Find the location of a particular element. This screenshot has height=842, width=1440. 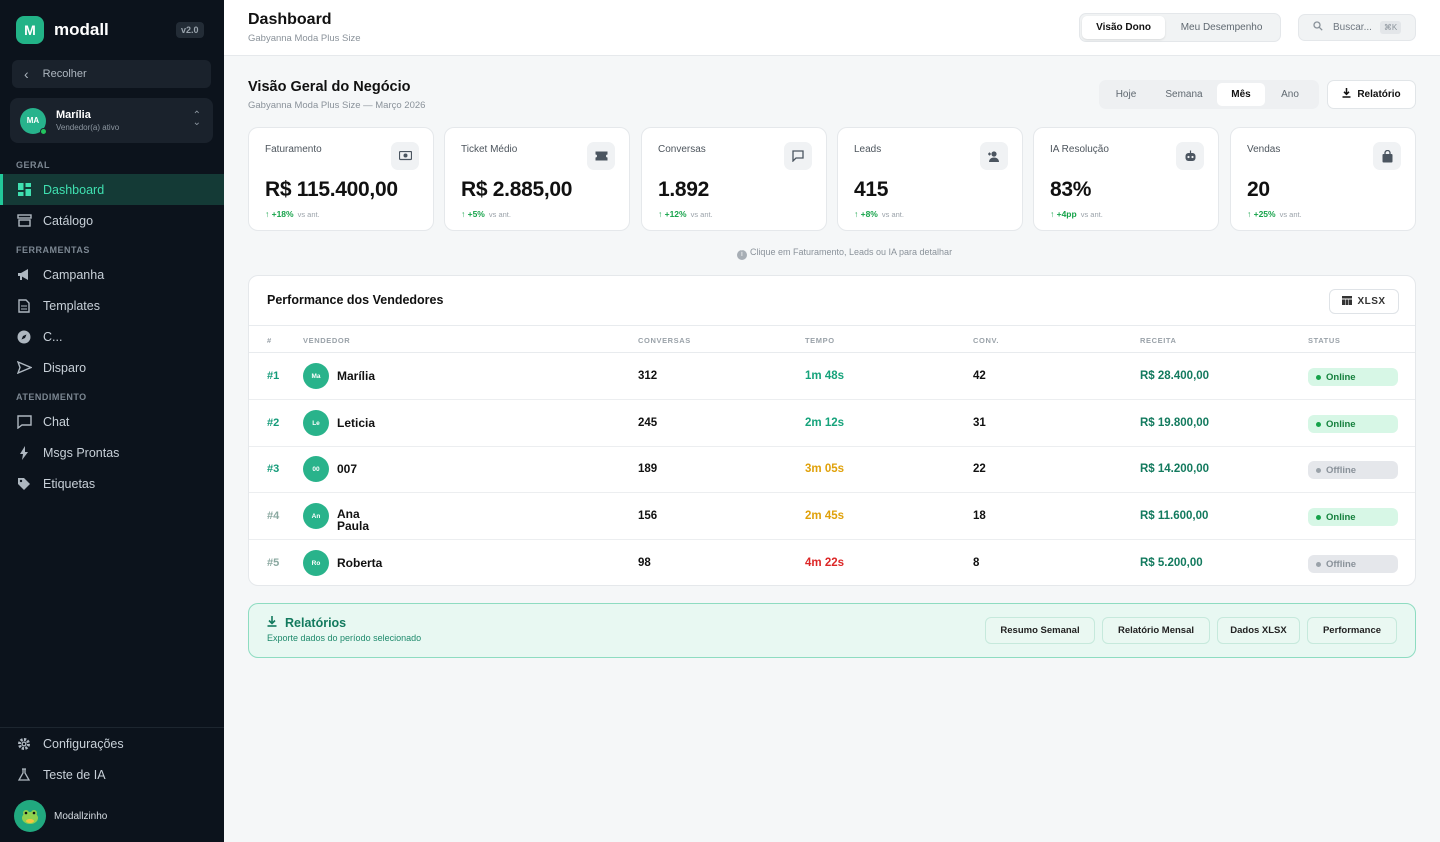

export-xlsx-button: XLSX is located at coordinates (1364, 301).